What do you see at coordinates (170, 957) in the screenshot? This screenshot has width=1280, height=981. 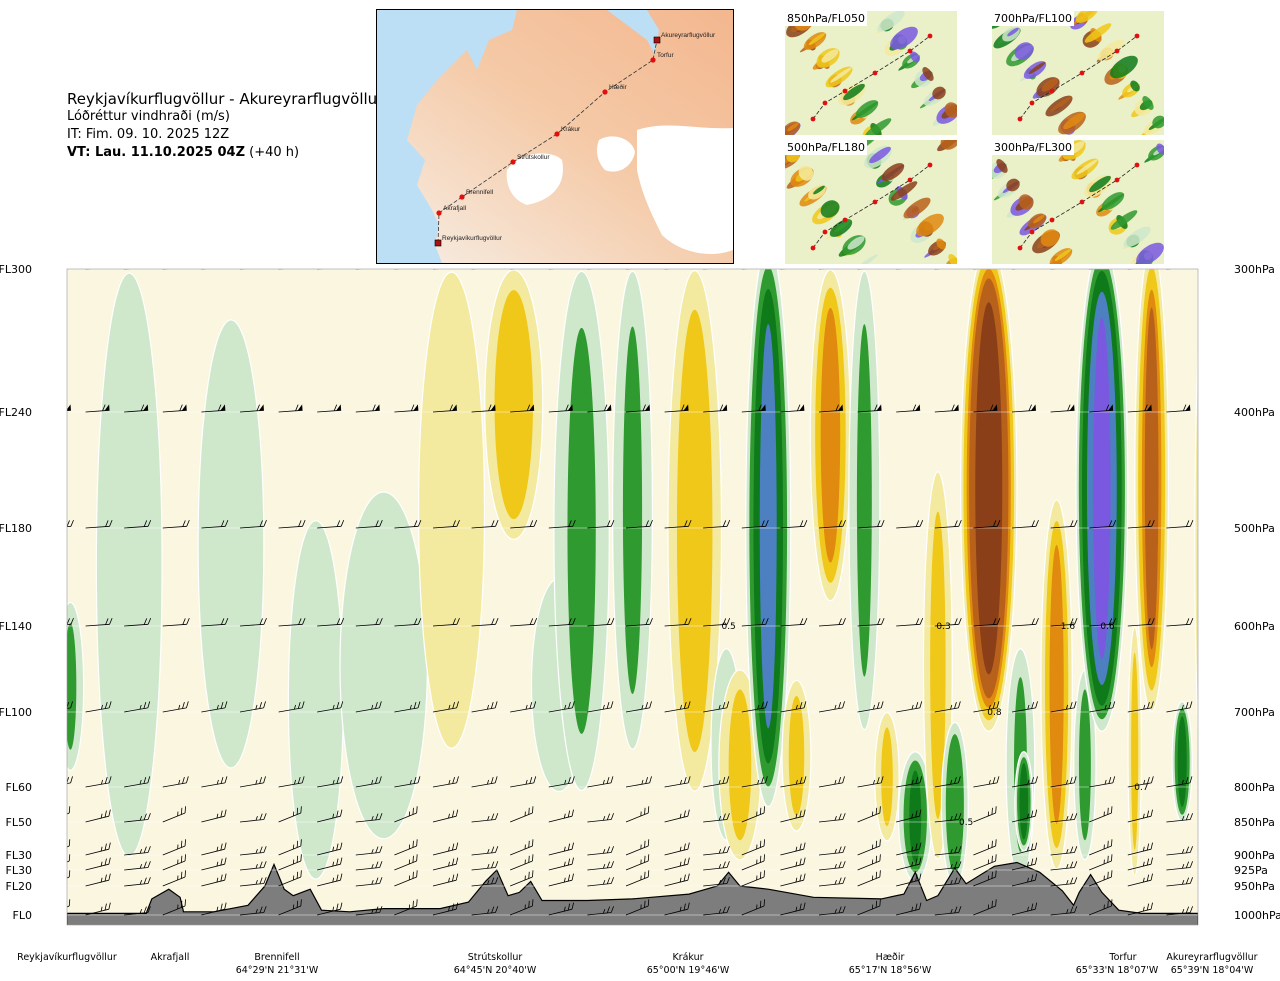 I see `location-name-1: Akrafjall` at bounding box center [170, 957].